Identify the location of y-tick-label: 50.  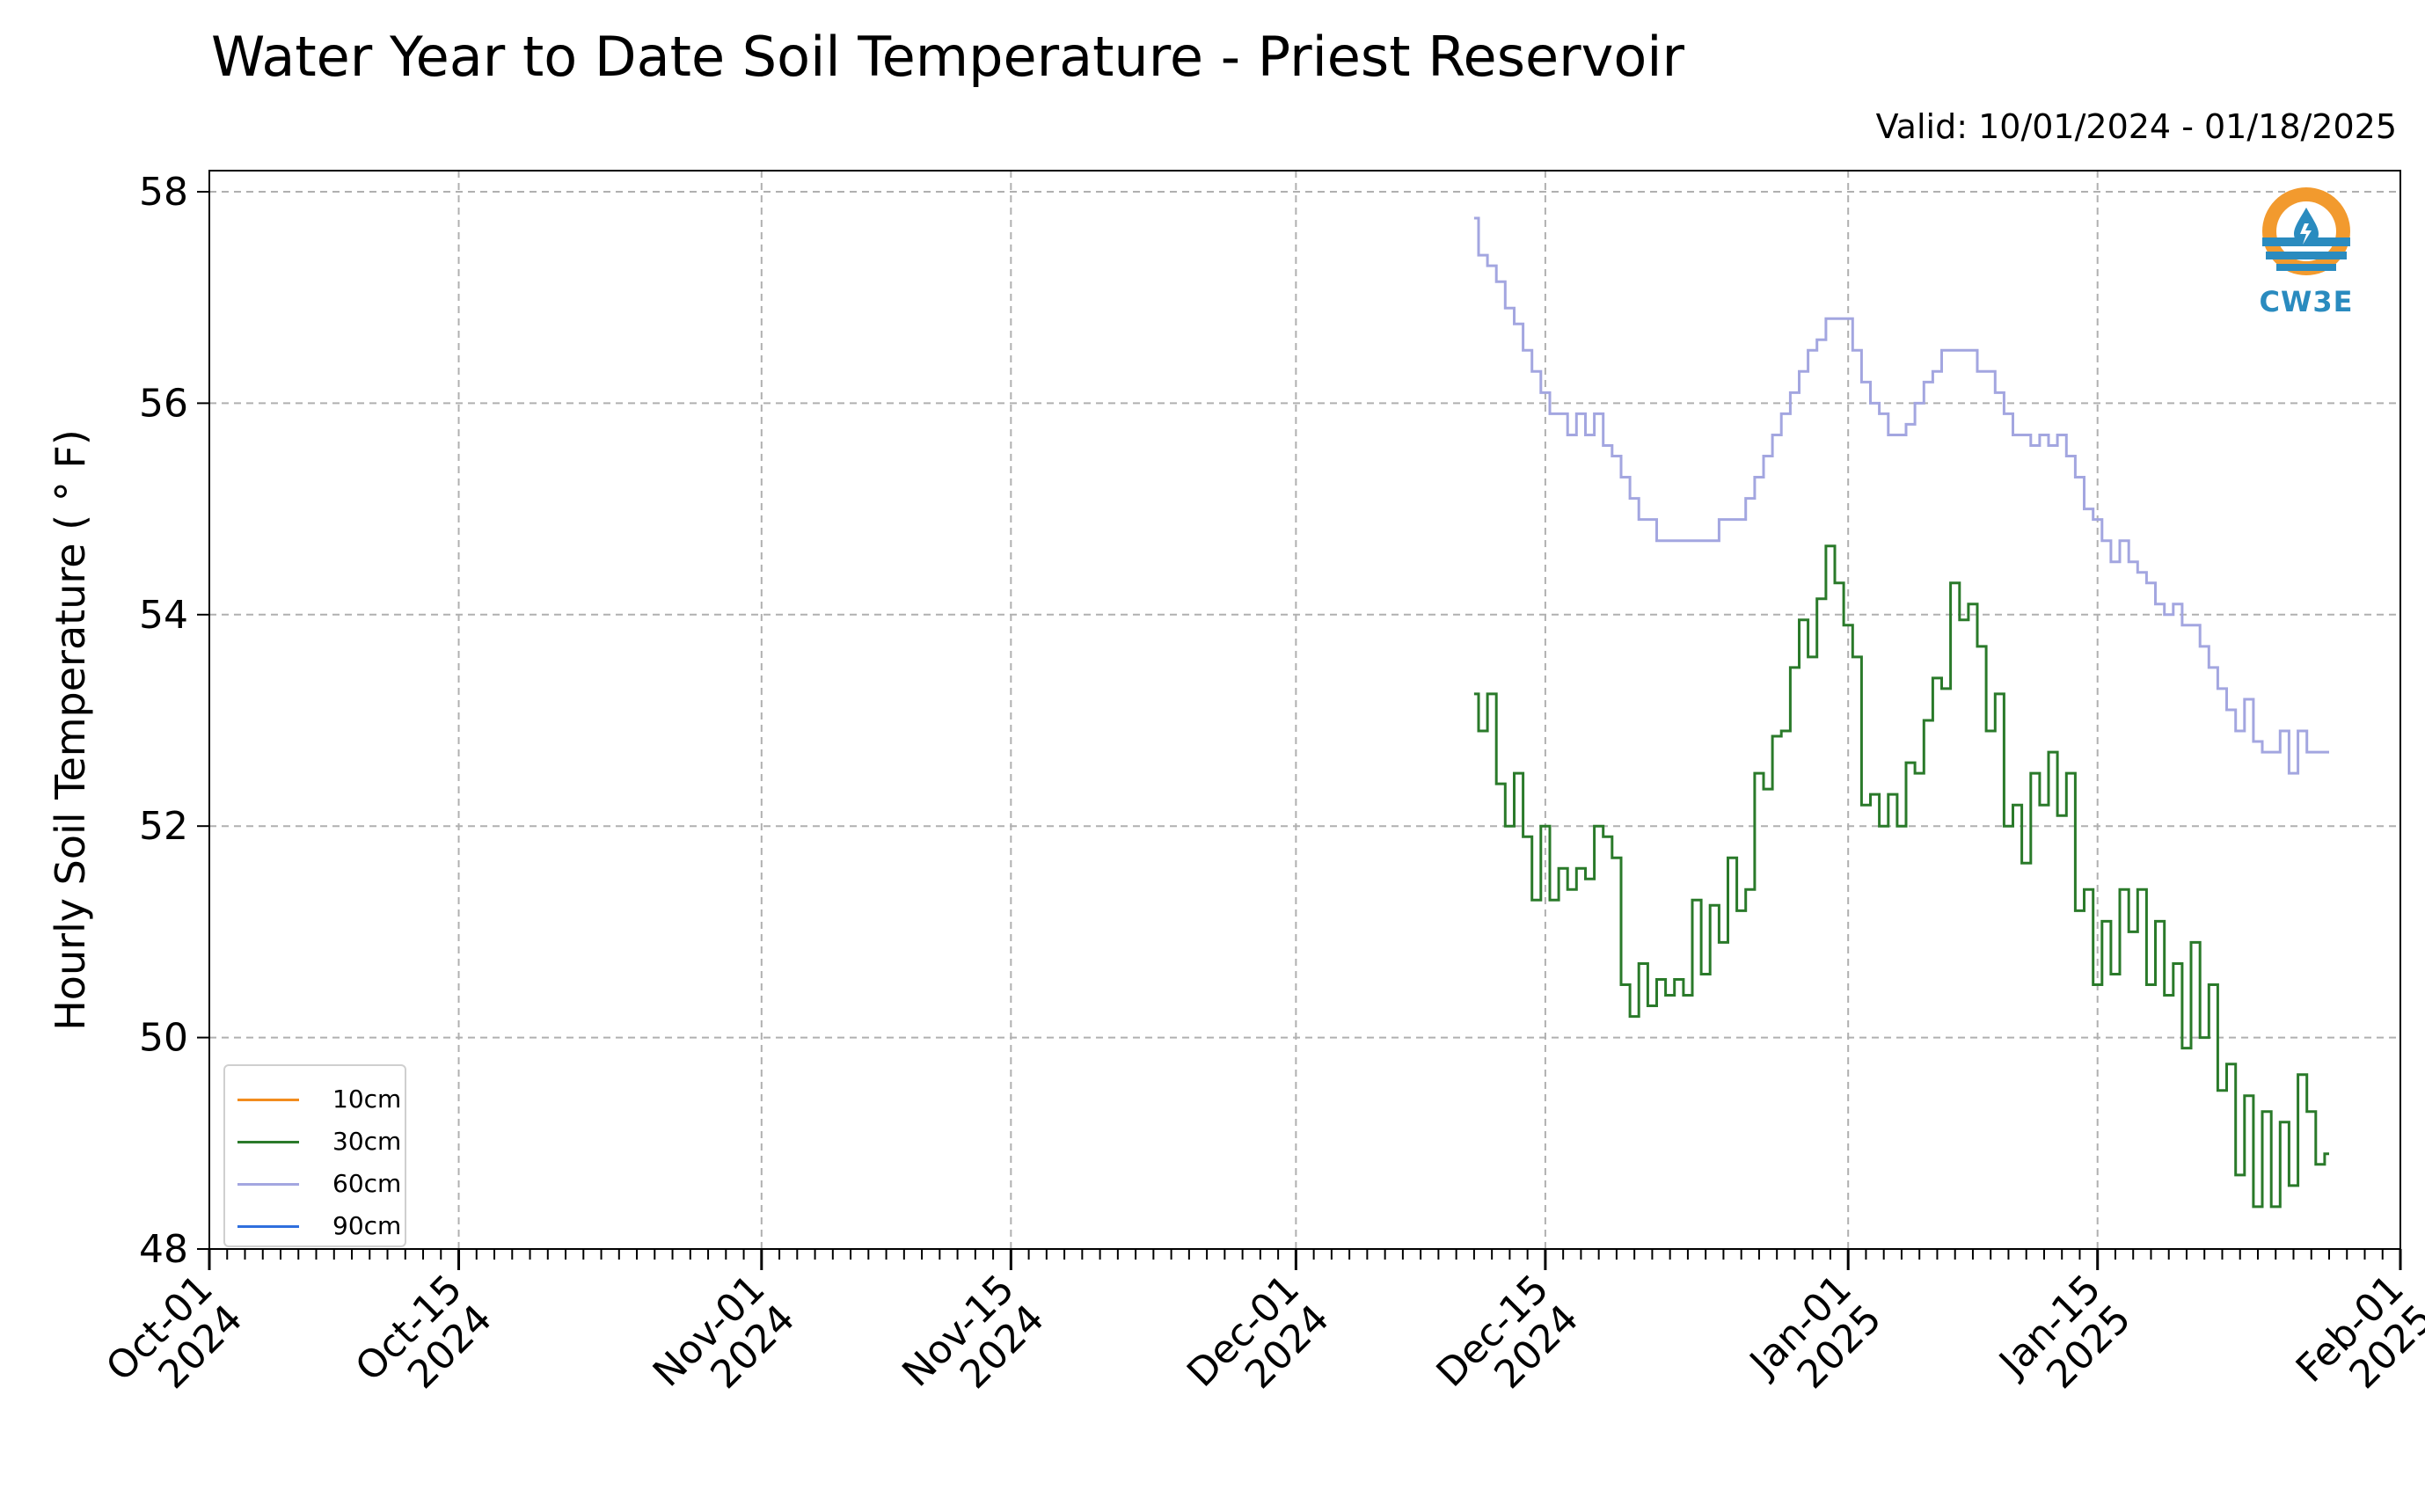
(163, 1038).